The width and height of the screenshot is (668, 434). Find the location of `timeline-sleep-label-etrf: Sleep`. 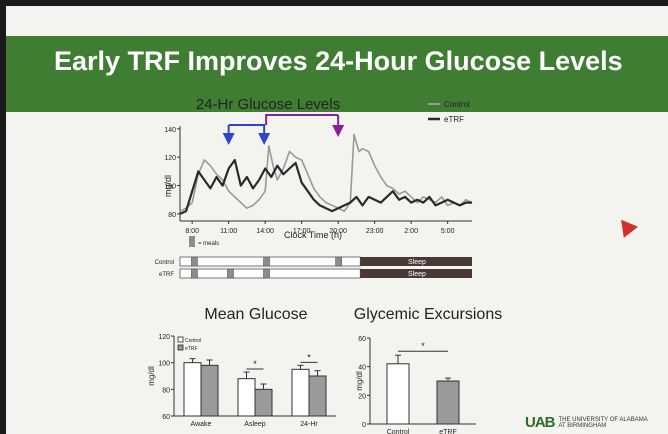

timeline-sleep-label-etrf: Sleep is located at coordinates (417, 274).